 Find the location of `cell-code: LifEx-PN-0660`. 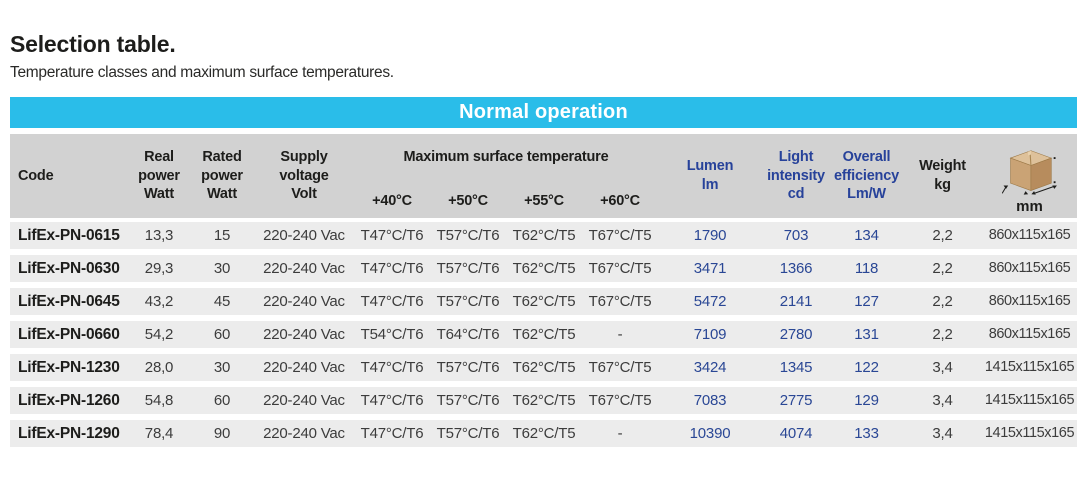

cell-code: LifEx-PN-0660 is located at coordinates (69, 334).